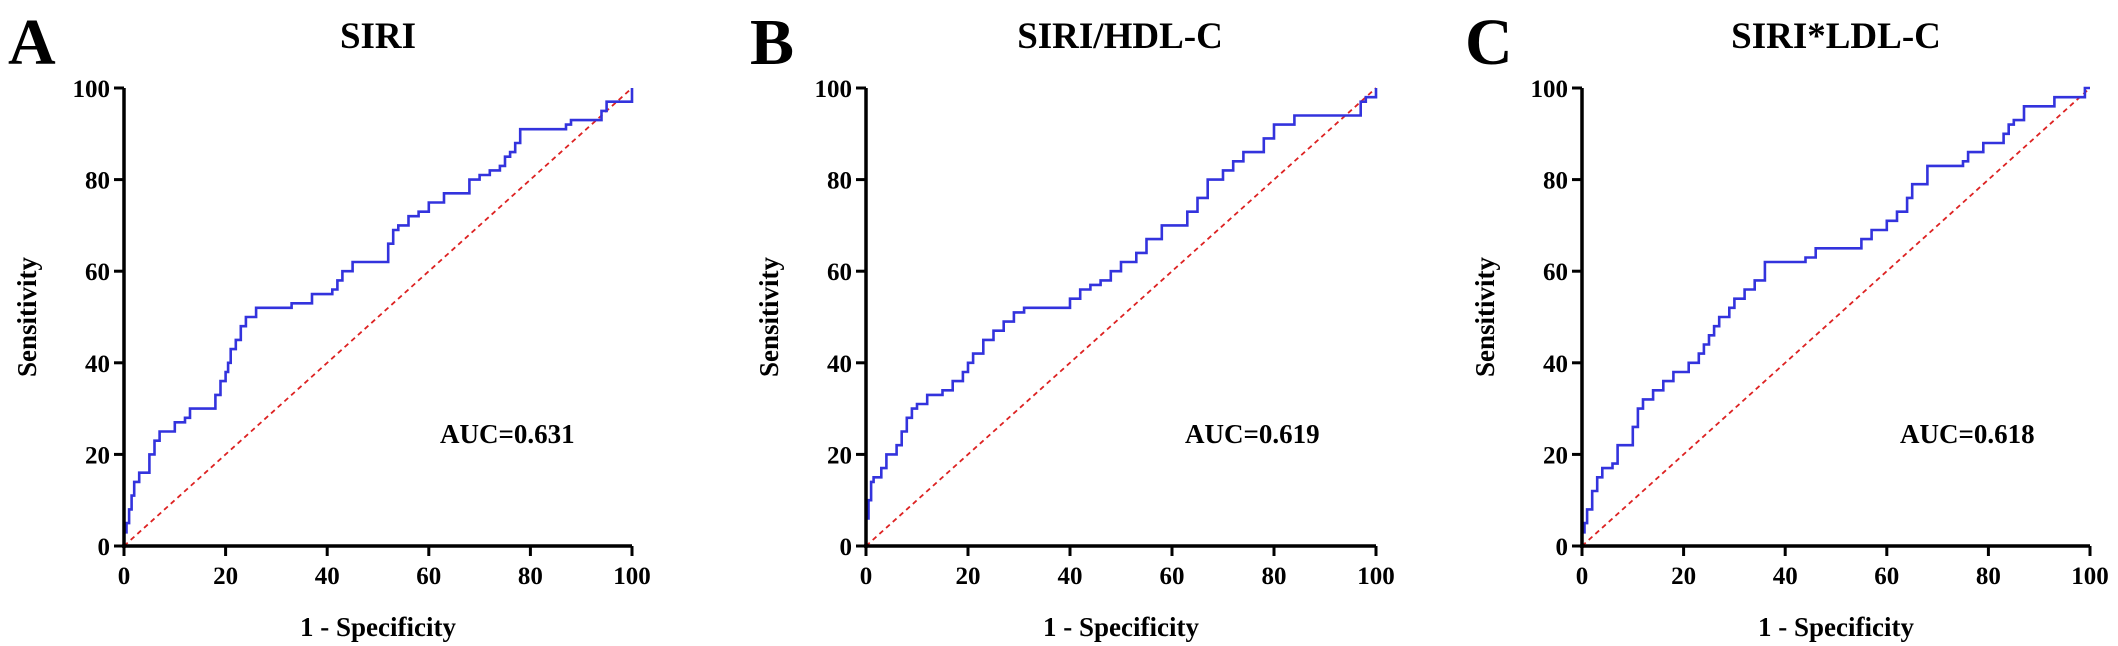 The width and height of the screenshot is (2118, 646). Describe the element at coordinates (1120, 36) in the screenshot. I see `chart-title: SIRI/HDL-C` at that location.